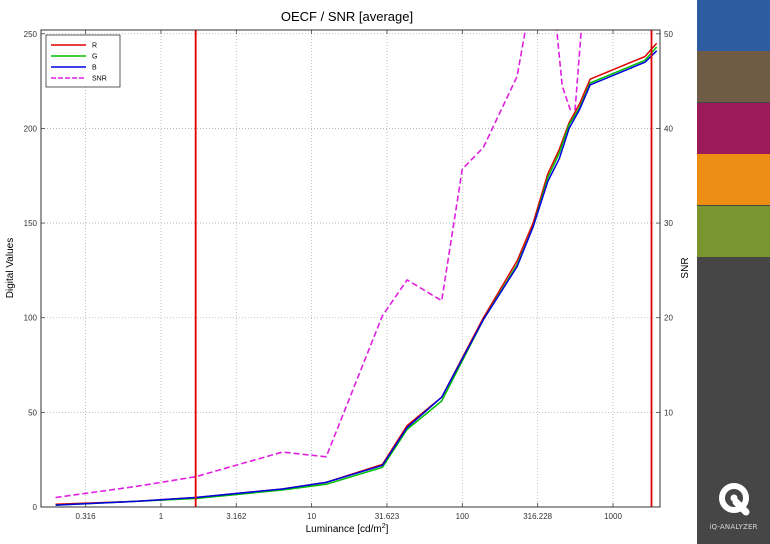 This screenshot has height=544, width=770. Describe the element at coordinates (161, 516) in the screenshot. I see `x-tick-label: 1` at that location.